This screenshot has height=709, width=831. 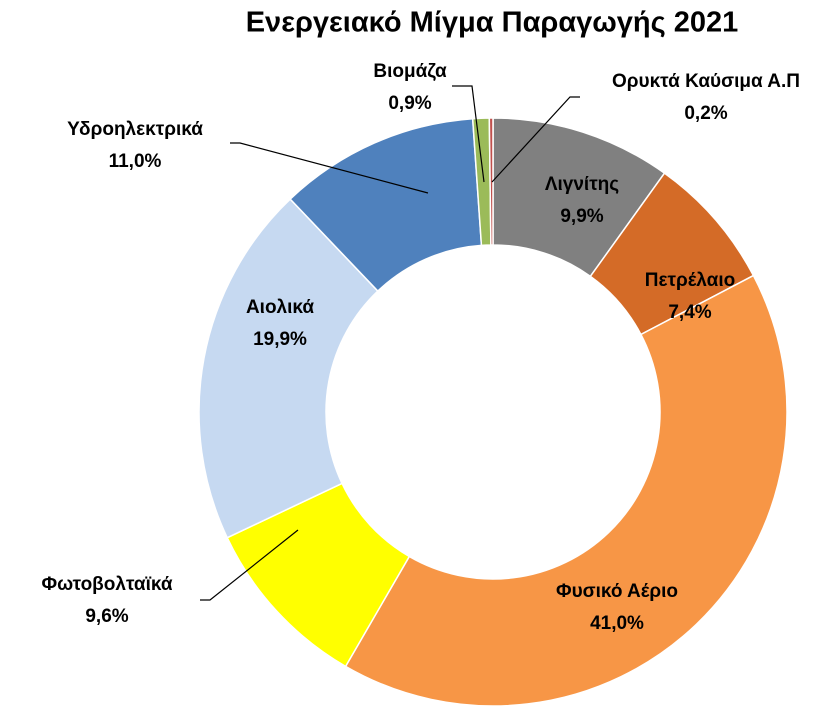 What do you see at coordinates (581, 216) in the screenshot?
I see `value-label: 9,9%` at bounding box center [581, 216].